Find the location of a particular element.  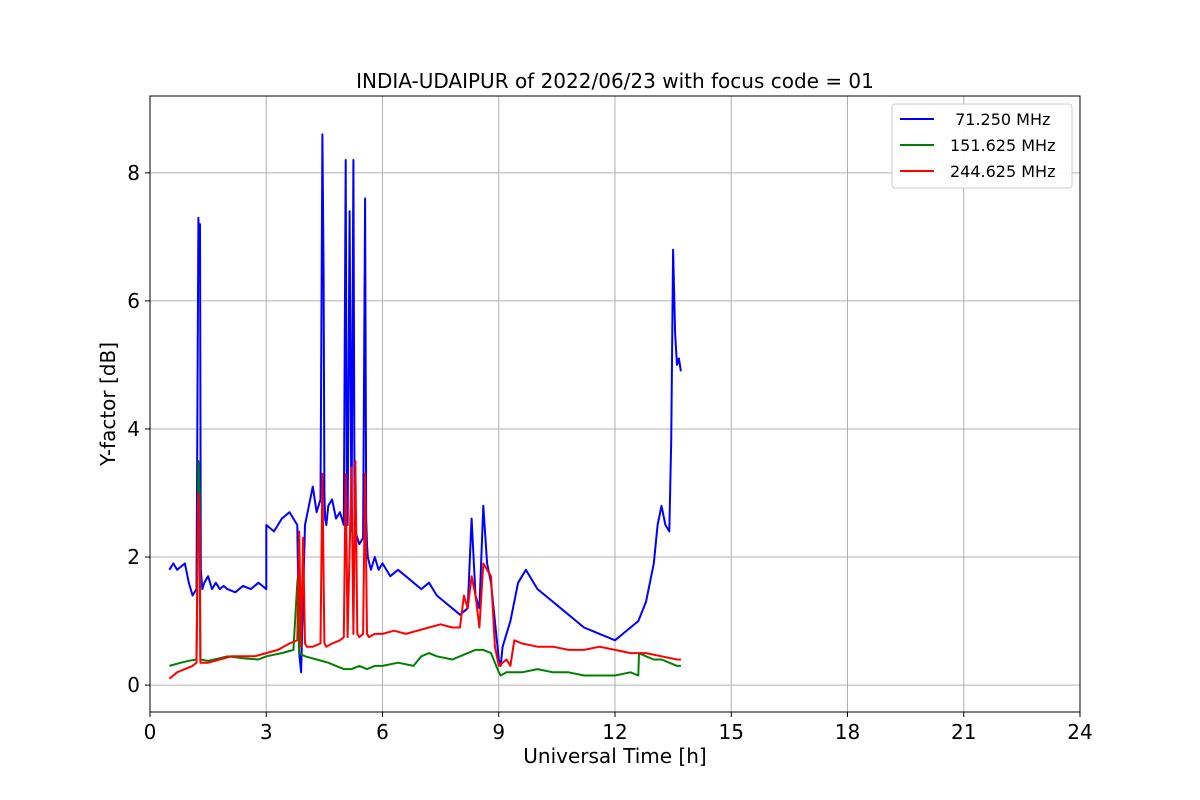

x-tick-label: 12 is located at coordinates (614, 732).